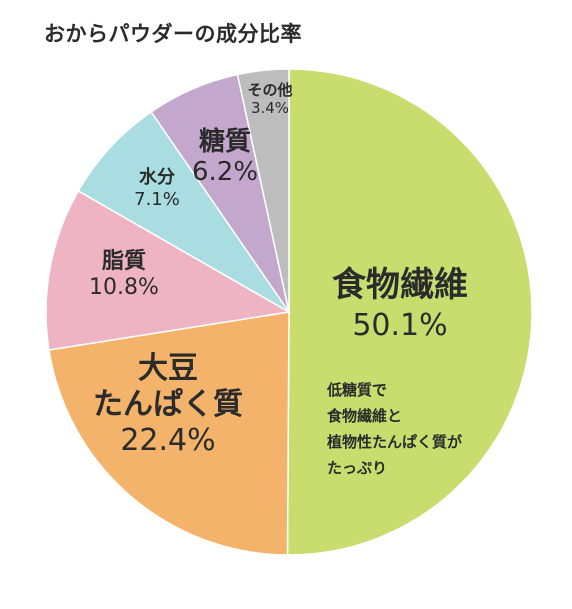  Describe the element at coordinates (124, 261) in the screenshot. I see `slice-label-3: 脂質` at that location.